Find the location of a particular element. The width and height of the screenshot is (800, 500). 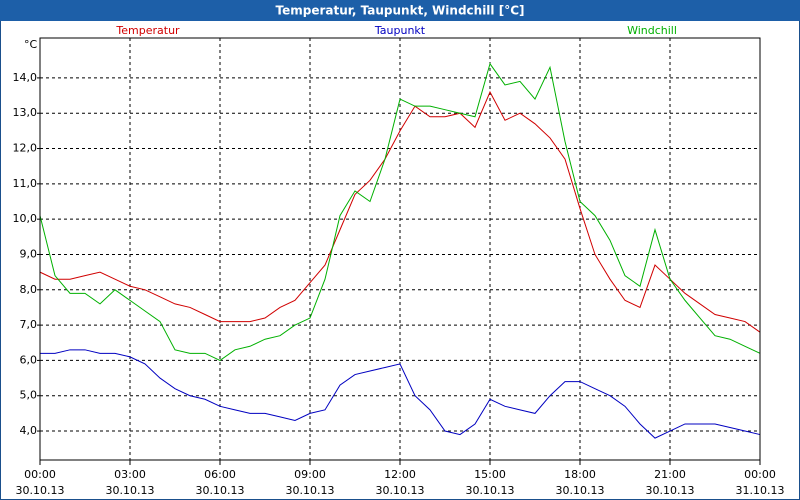

y-tick-label: 12,0 is located at coordinates (25, 148).